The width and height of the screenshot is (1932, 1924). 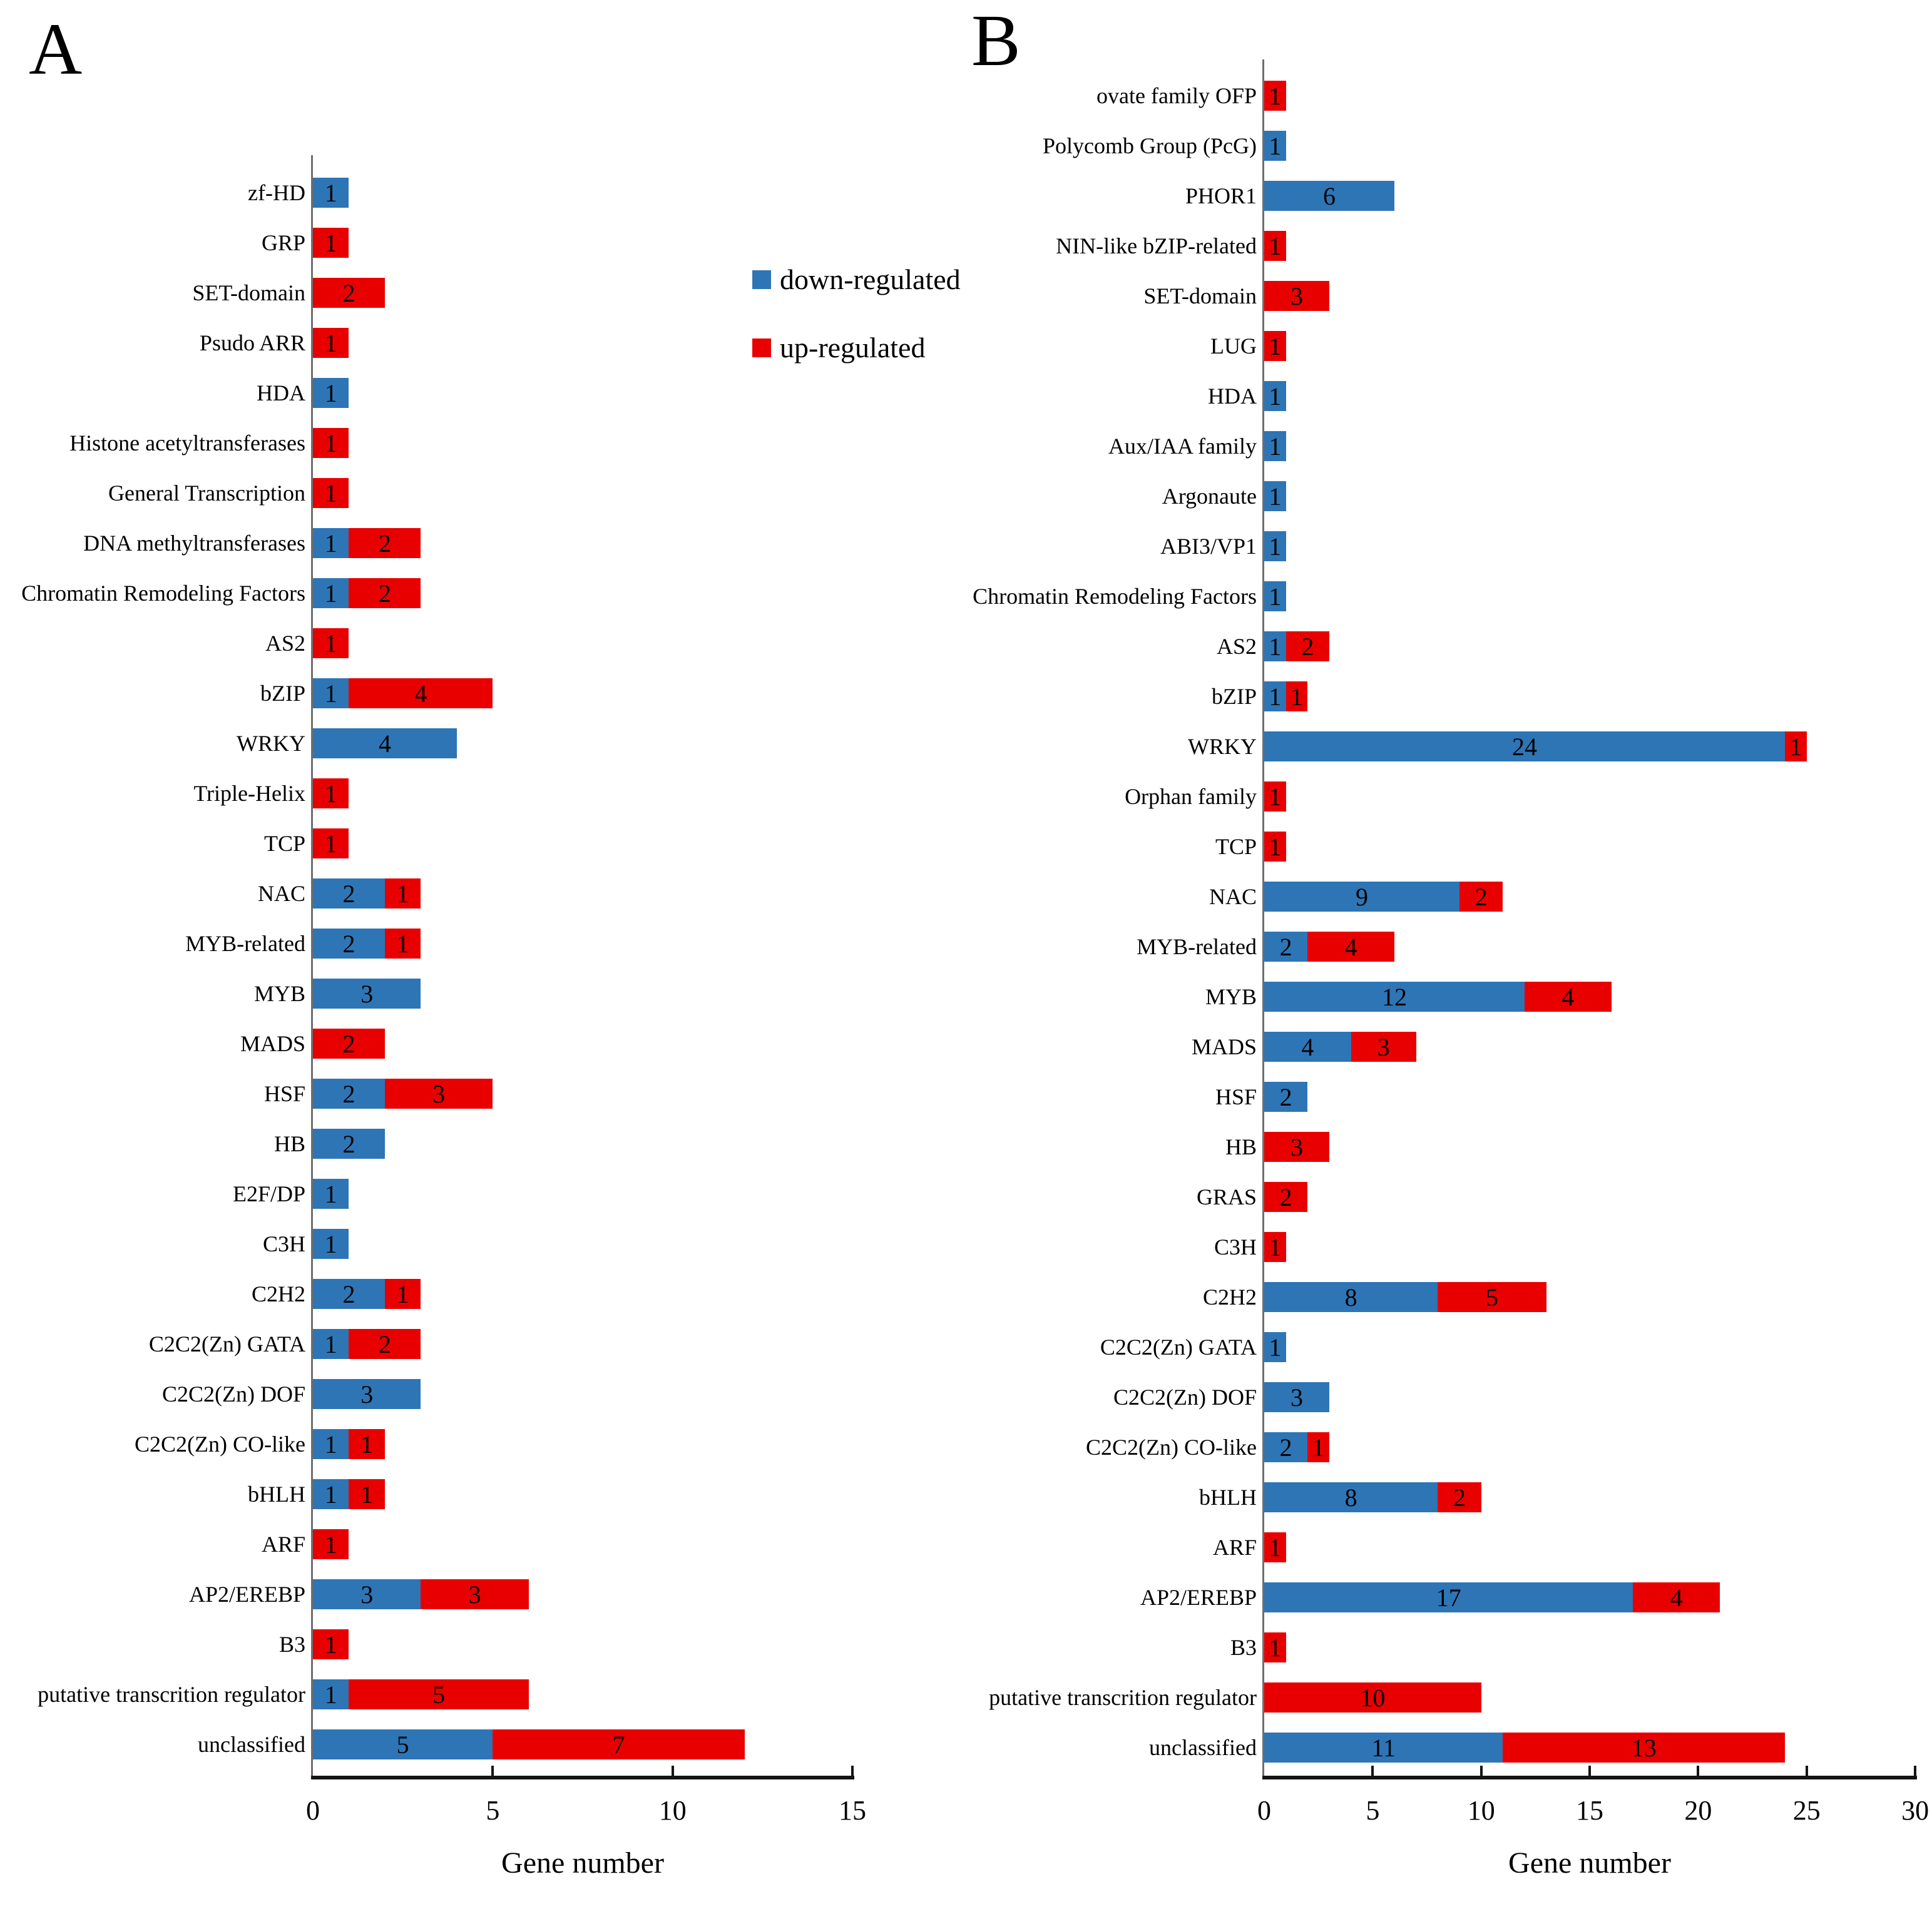 What do you see at coordinates (1226, 1197) in the screenshot?
I see `category-label: GRAS` at bounding box center [1226, 1197].